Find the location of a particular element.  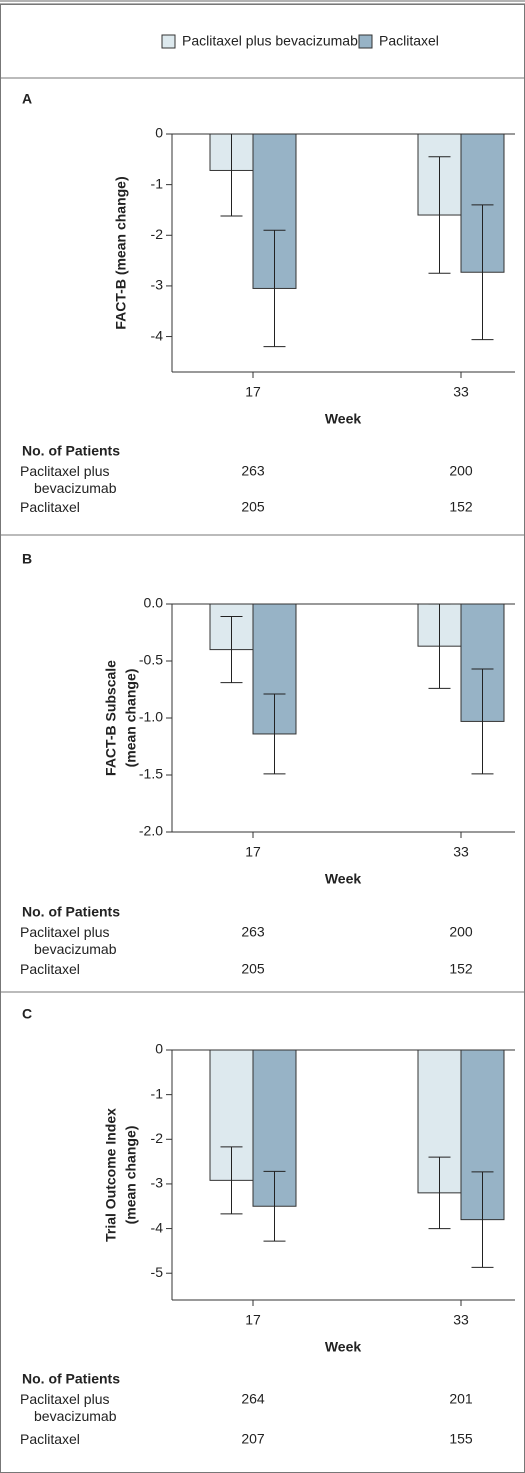

y-tick-label: -5 is located at coordinates (157, 1272).